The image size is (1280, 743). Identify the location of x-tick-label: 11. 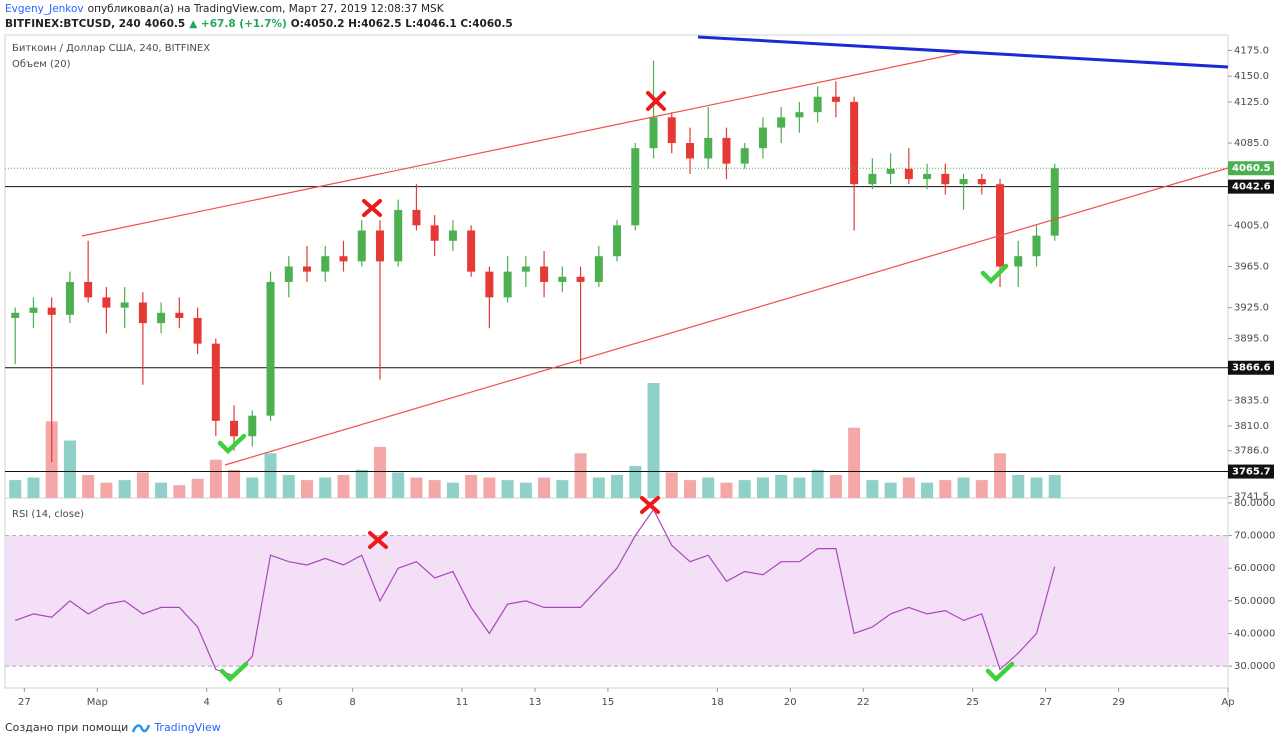
(462, 702).